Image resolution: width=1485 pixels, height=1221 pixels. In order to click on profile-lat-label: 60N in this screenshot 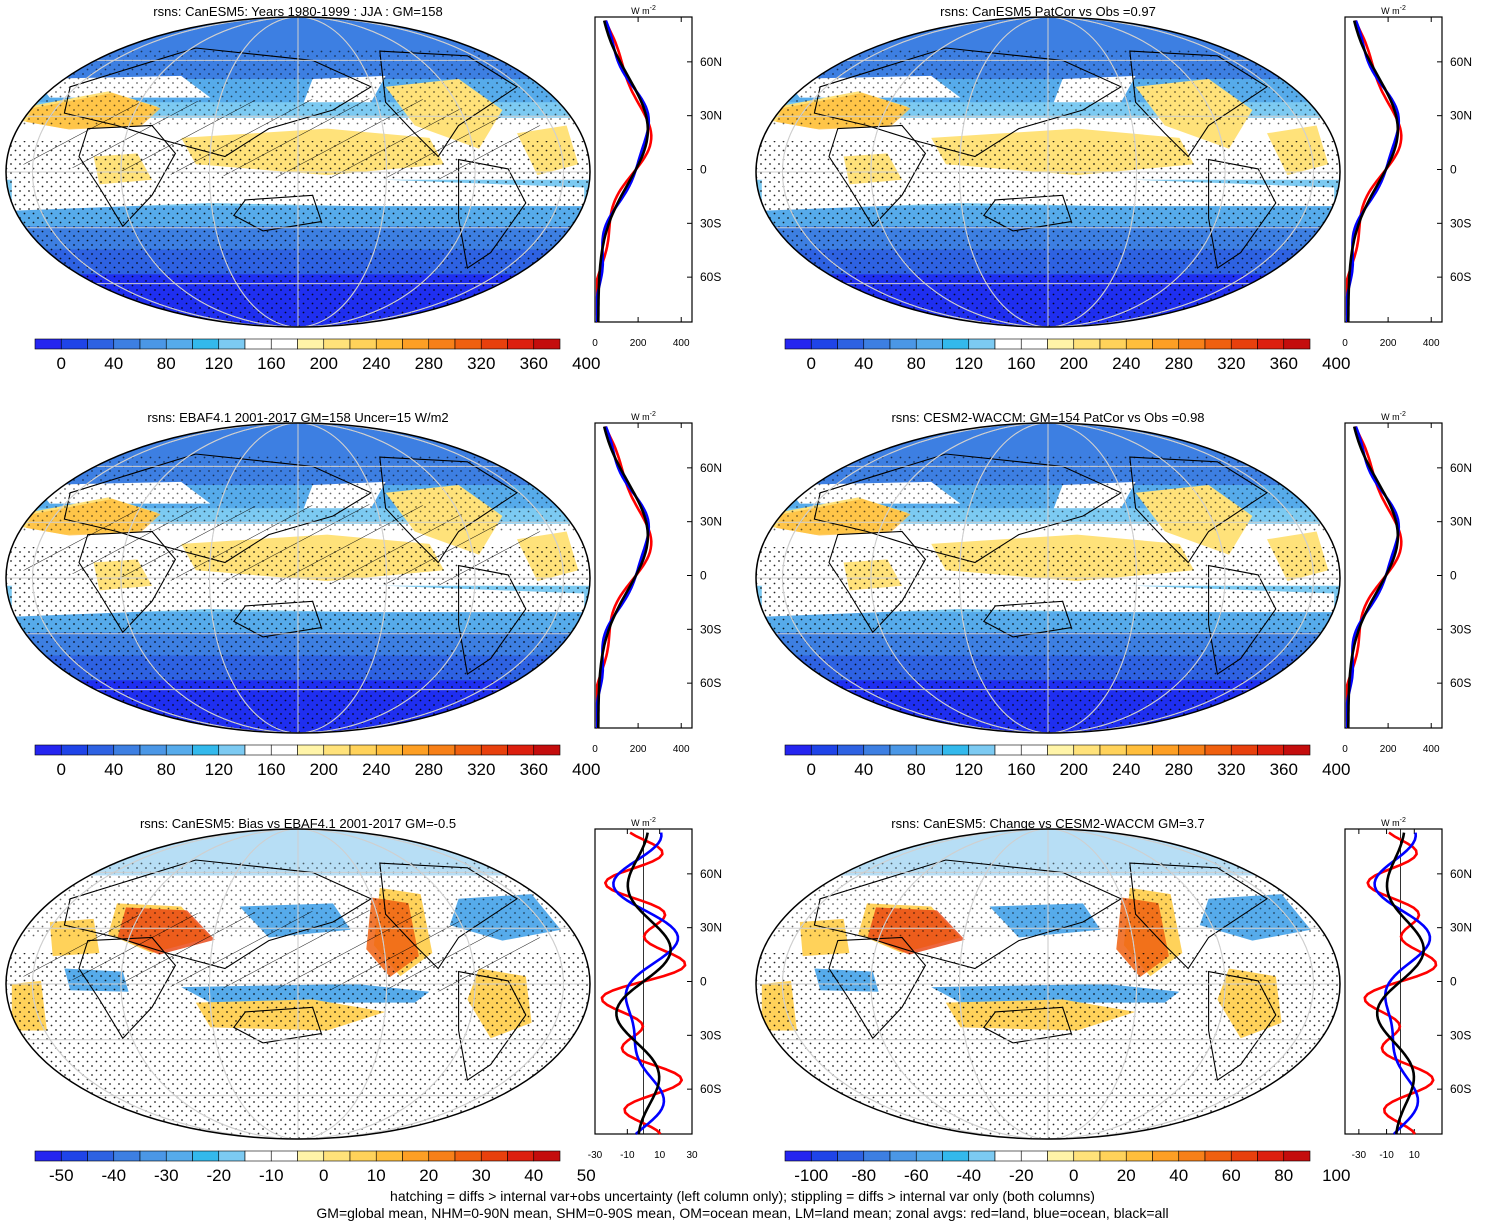, I will do `click(1461, 874)`.